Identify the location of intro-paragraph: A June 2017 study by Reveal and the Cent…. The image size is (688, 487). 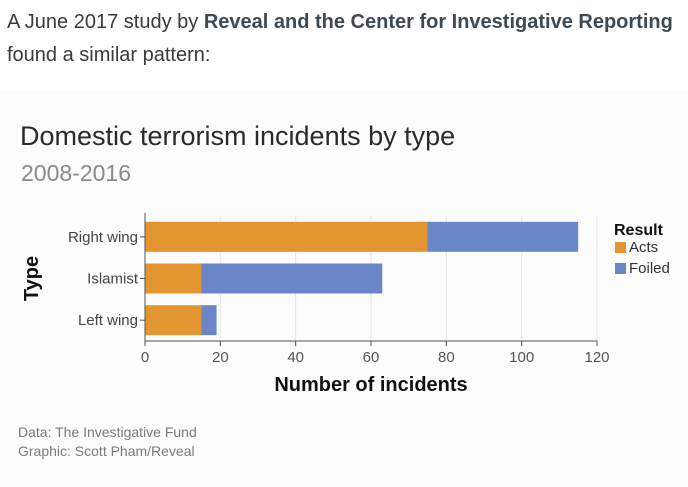
(342, 39).